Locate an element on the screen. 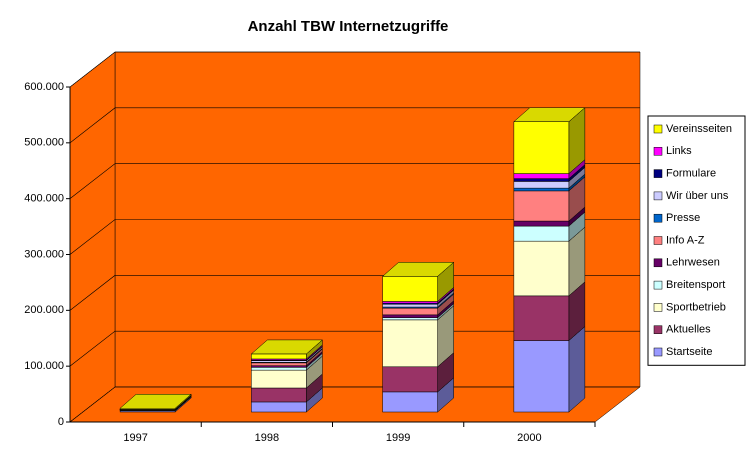 This screenshot has width=748, height=460. y-tick-label: 500.000 is located at coordinates (44, 143).